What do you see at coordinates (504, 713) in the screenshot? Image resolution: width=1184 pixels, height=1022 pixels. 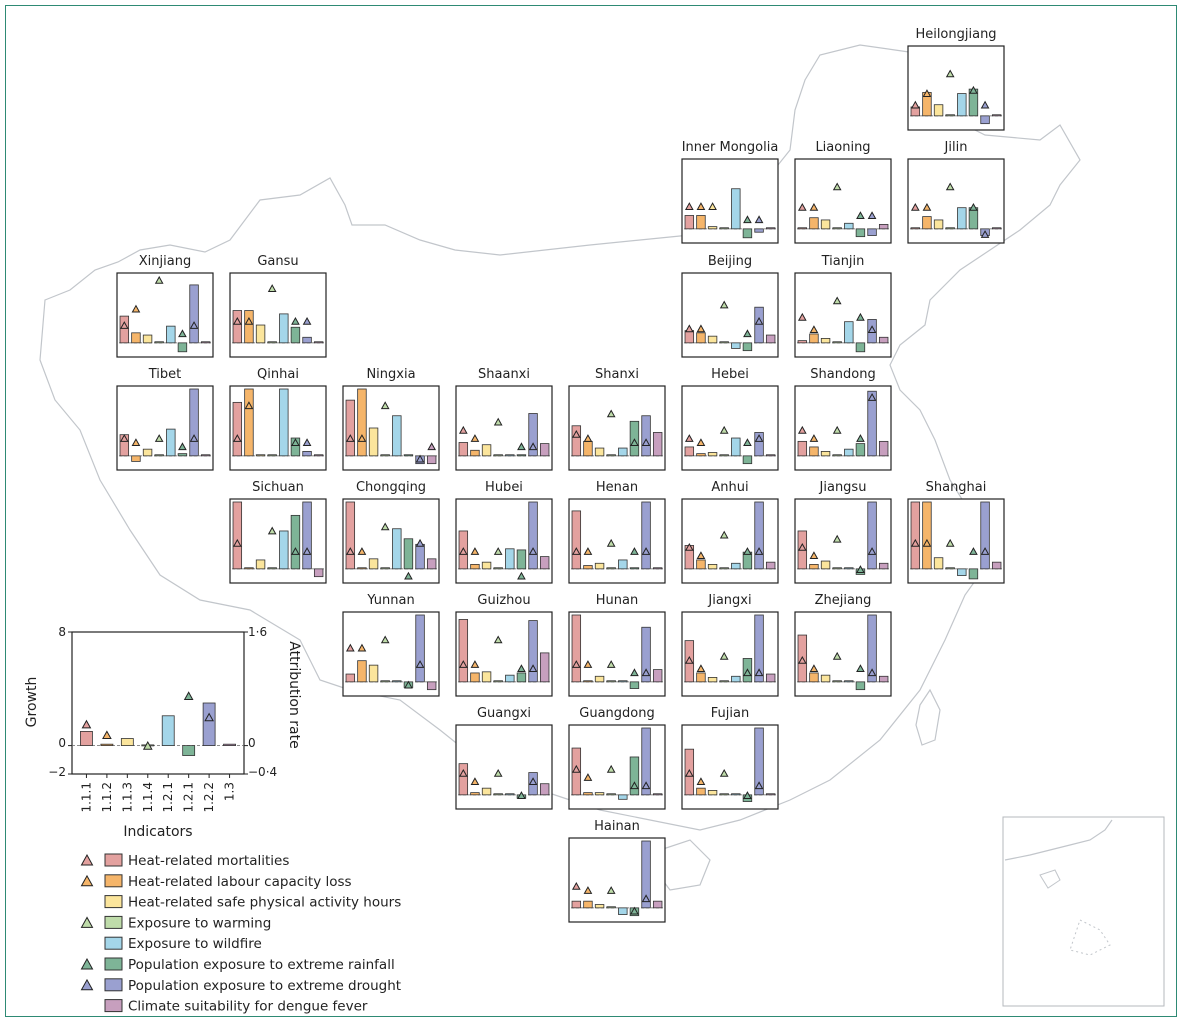 I see `province-name: Guangxi` at bounding box center [504, 713].